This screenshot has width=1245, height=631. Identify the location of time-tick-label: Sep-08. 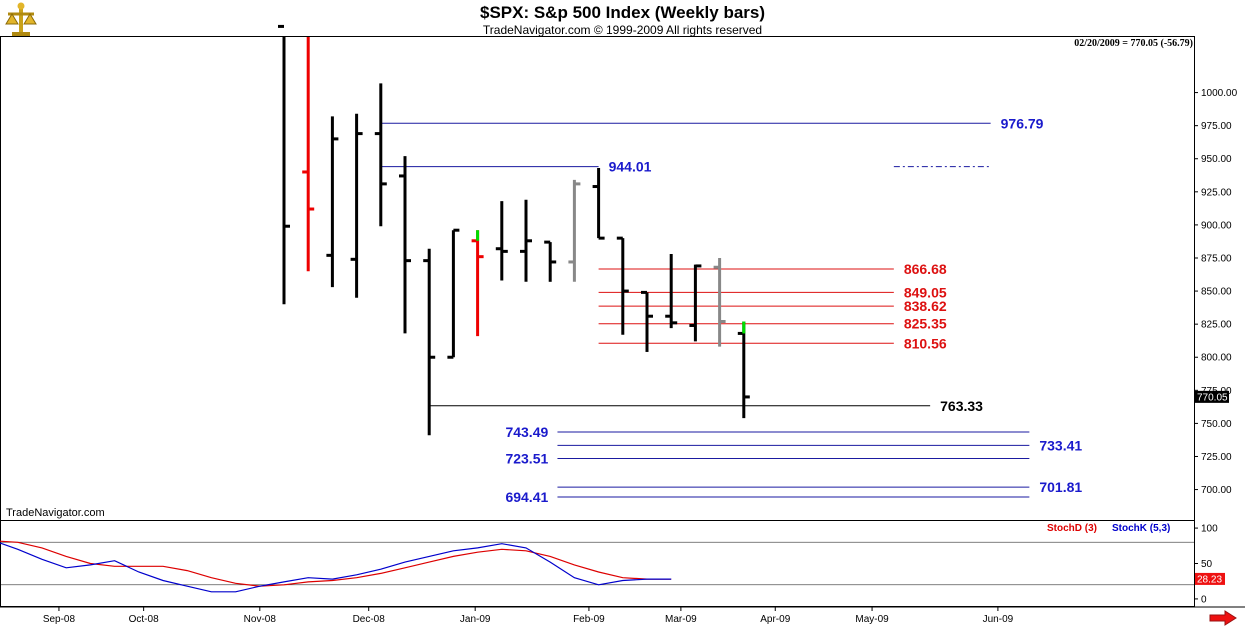
(59, 619).